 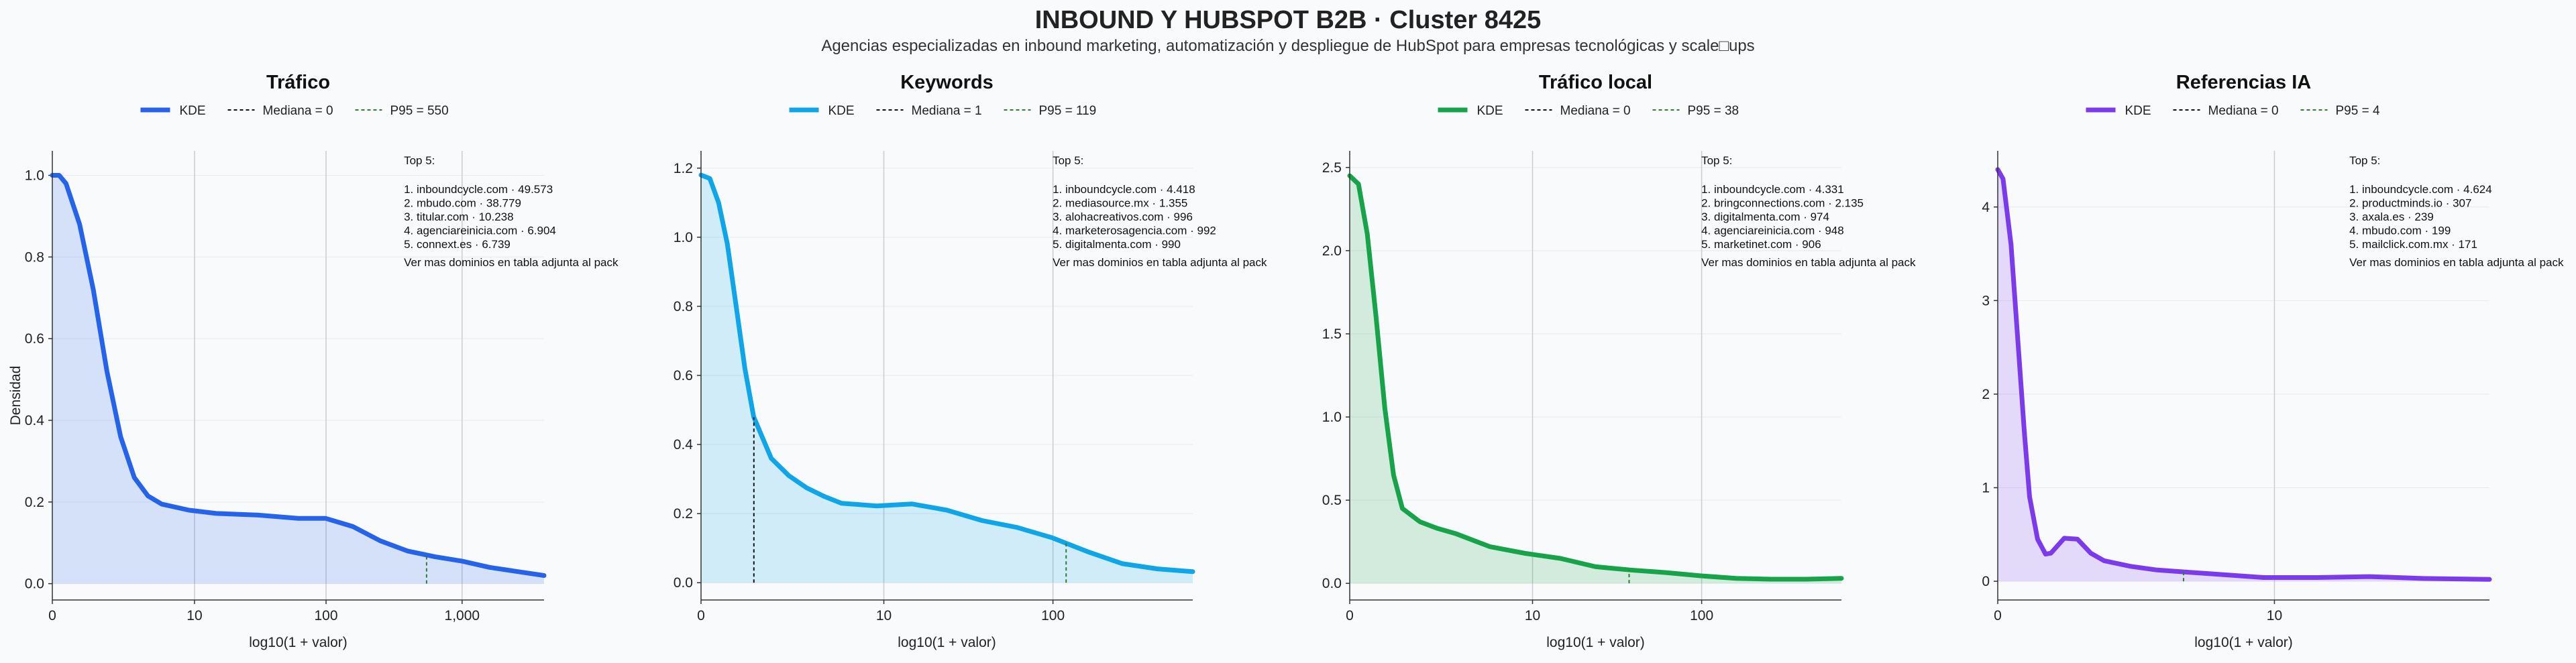 I want to click on annotation-item: 3. alohacreativos.com · 996, so click(x=1123, y=216).